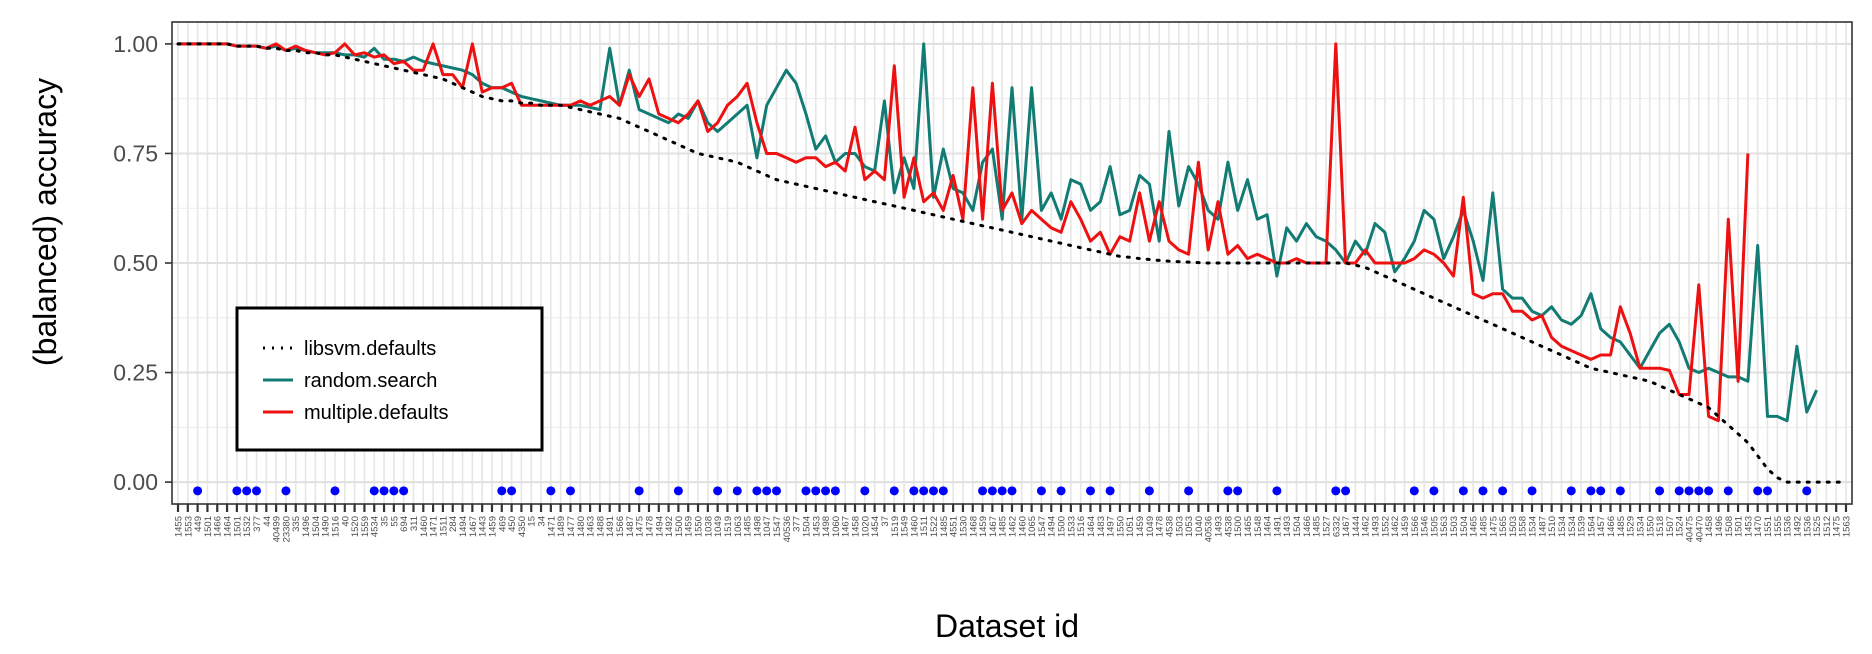 This screenshot has height=654, width=1872. Describe the element at coordinates (1385, 526) in the screenshot. I see `x-tick-label: 1552` at that location.